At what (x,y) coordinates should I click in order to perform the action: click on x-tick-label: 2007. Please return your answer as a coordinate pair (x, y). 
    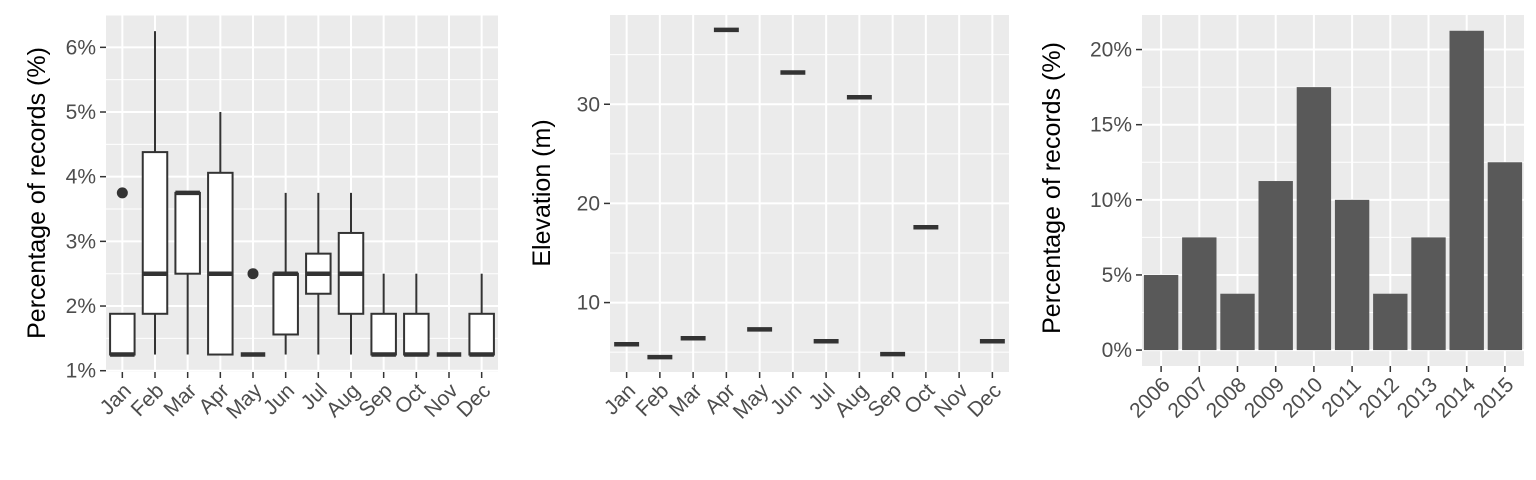
    Looking at the image, I should click on (1188, 397).